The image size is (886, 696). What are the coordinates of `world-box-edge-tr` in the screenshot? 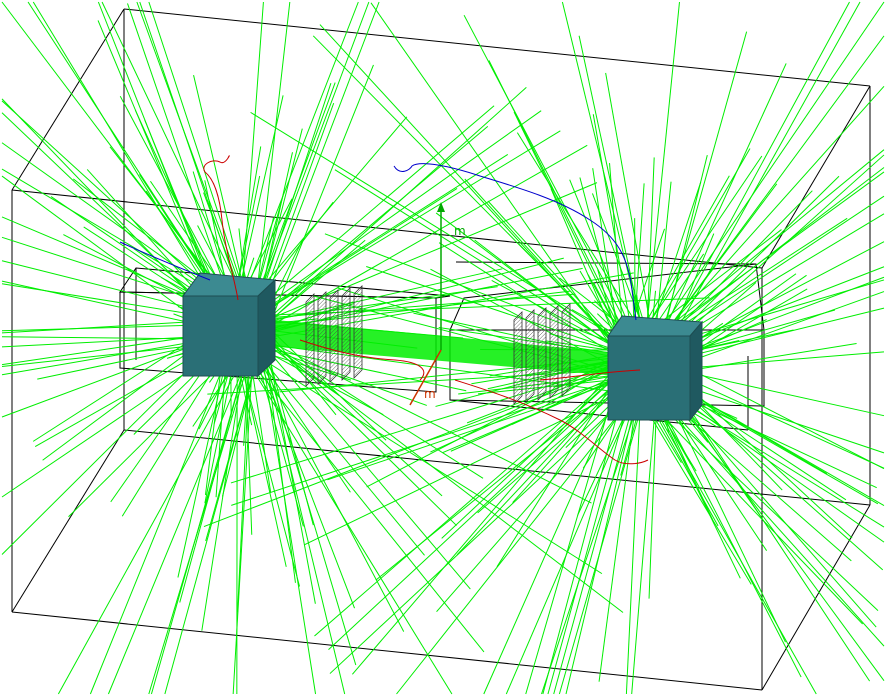 It's located at (816, 177).